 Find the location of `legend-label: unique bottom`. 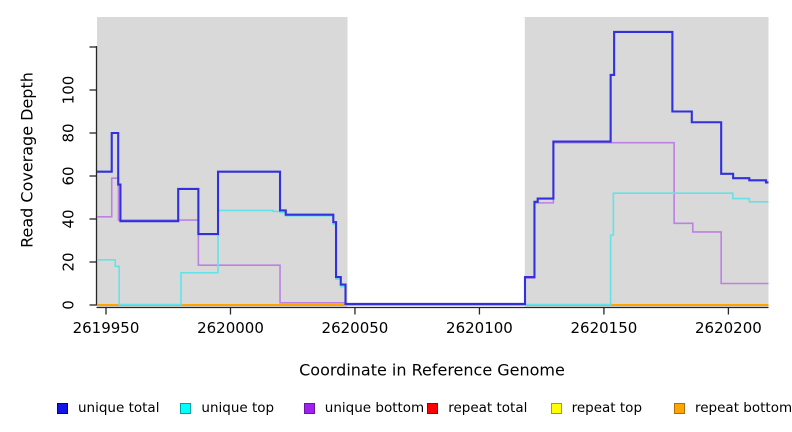

legend-label: unique bottom is located at coordinates (374, 408).